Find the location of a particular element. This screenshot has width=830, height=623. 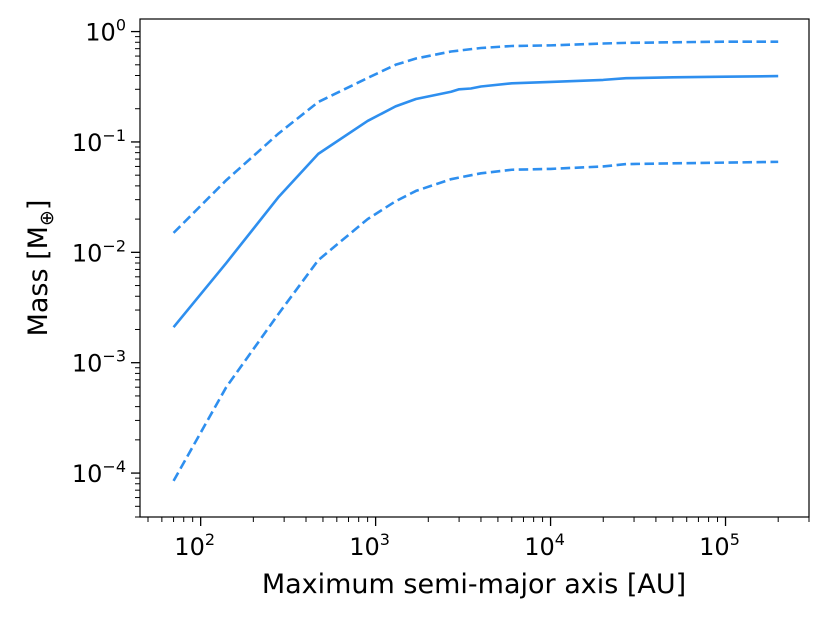

y-tick-label: 10⁻¹ is located at coordinates (99, 141).